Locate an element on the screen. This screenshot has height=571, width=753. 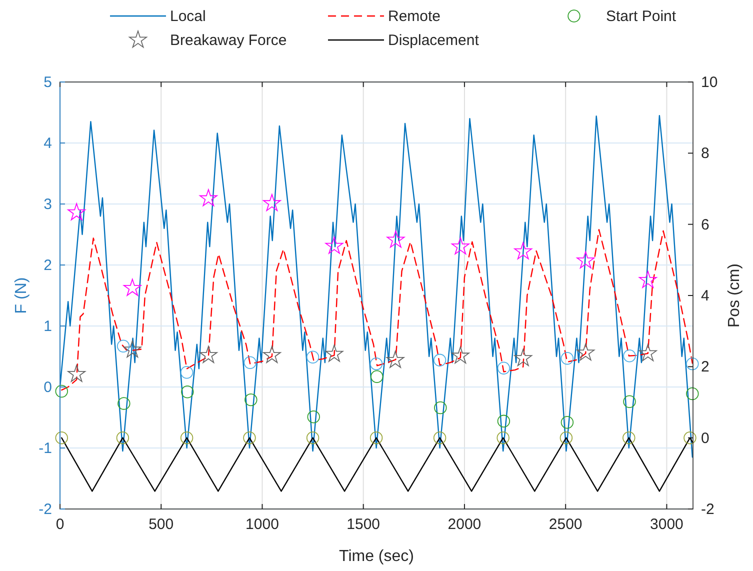
y2-tick-label: 2 is located at coordinates (705, 367).